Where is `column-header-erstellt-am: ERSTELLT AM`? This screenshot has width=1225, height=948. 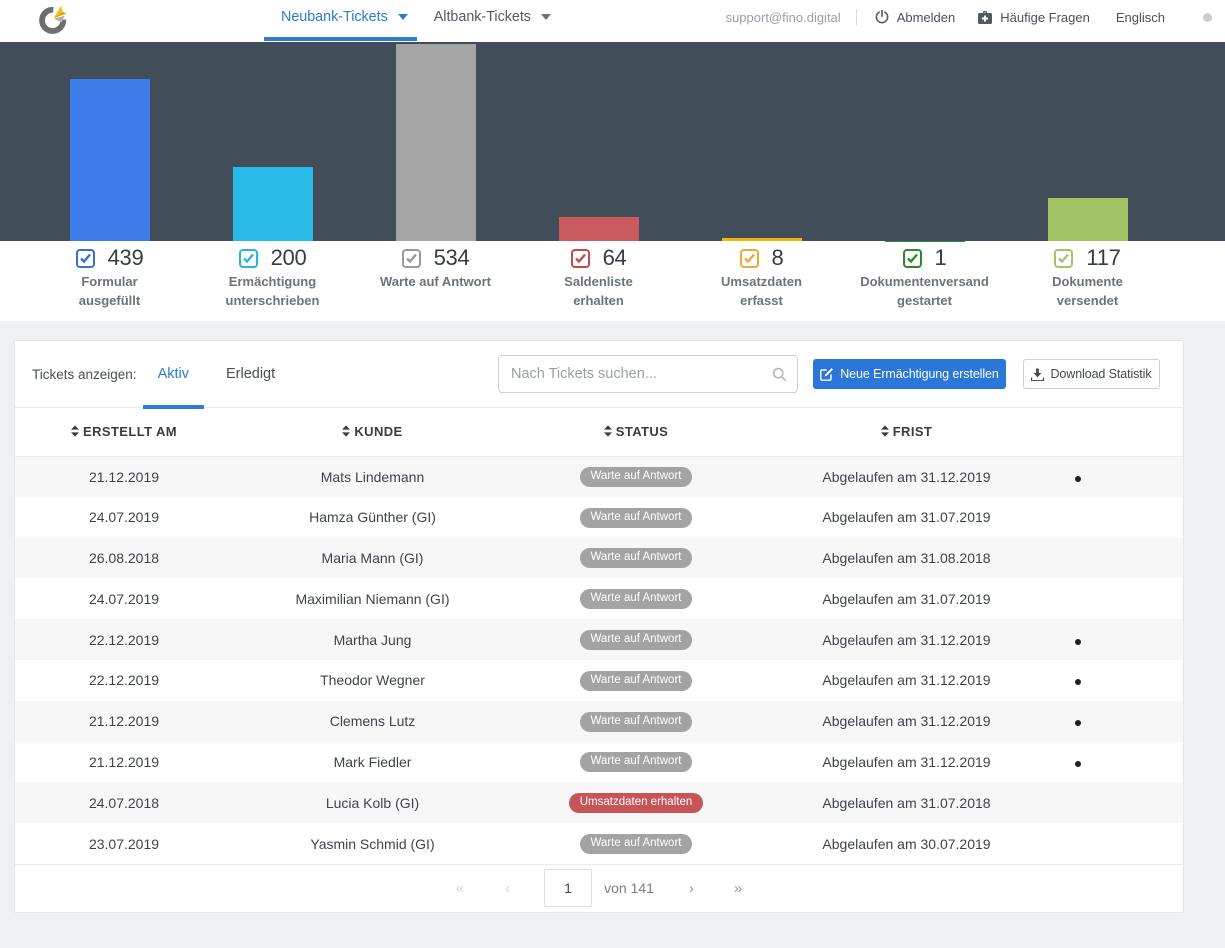 column-header-erstellt-am: ERSTELLT AM is located at coordinates (124, 432).